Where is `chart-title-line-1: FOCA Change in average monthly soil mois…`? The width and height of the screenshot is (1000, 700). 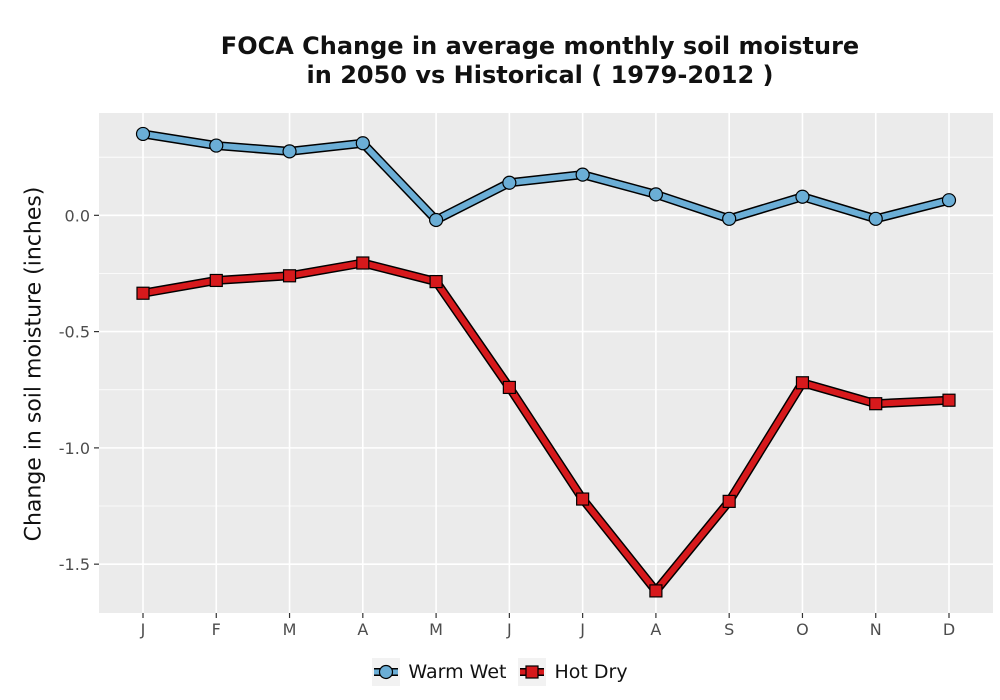
chart-title-line-1: FOCA Change in average monthly soil mois… is located at coordinates (540, 46).